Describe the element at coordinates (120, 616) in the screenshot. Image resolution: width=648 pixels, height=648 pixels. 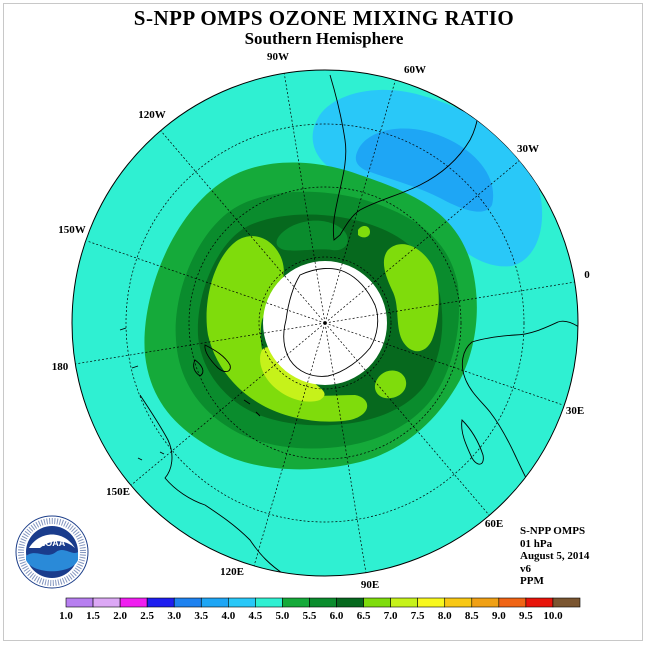
I see `colorbar-label: 2.0` at that location.